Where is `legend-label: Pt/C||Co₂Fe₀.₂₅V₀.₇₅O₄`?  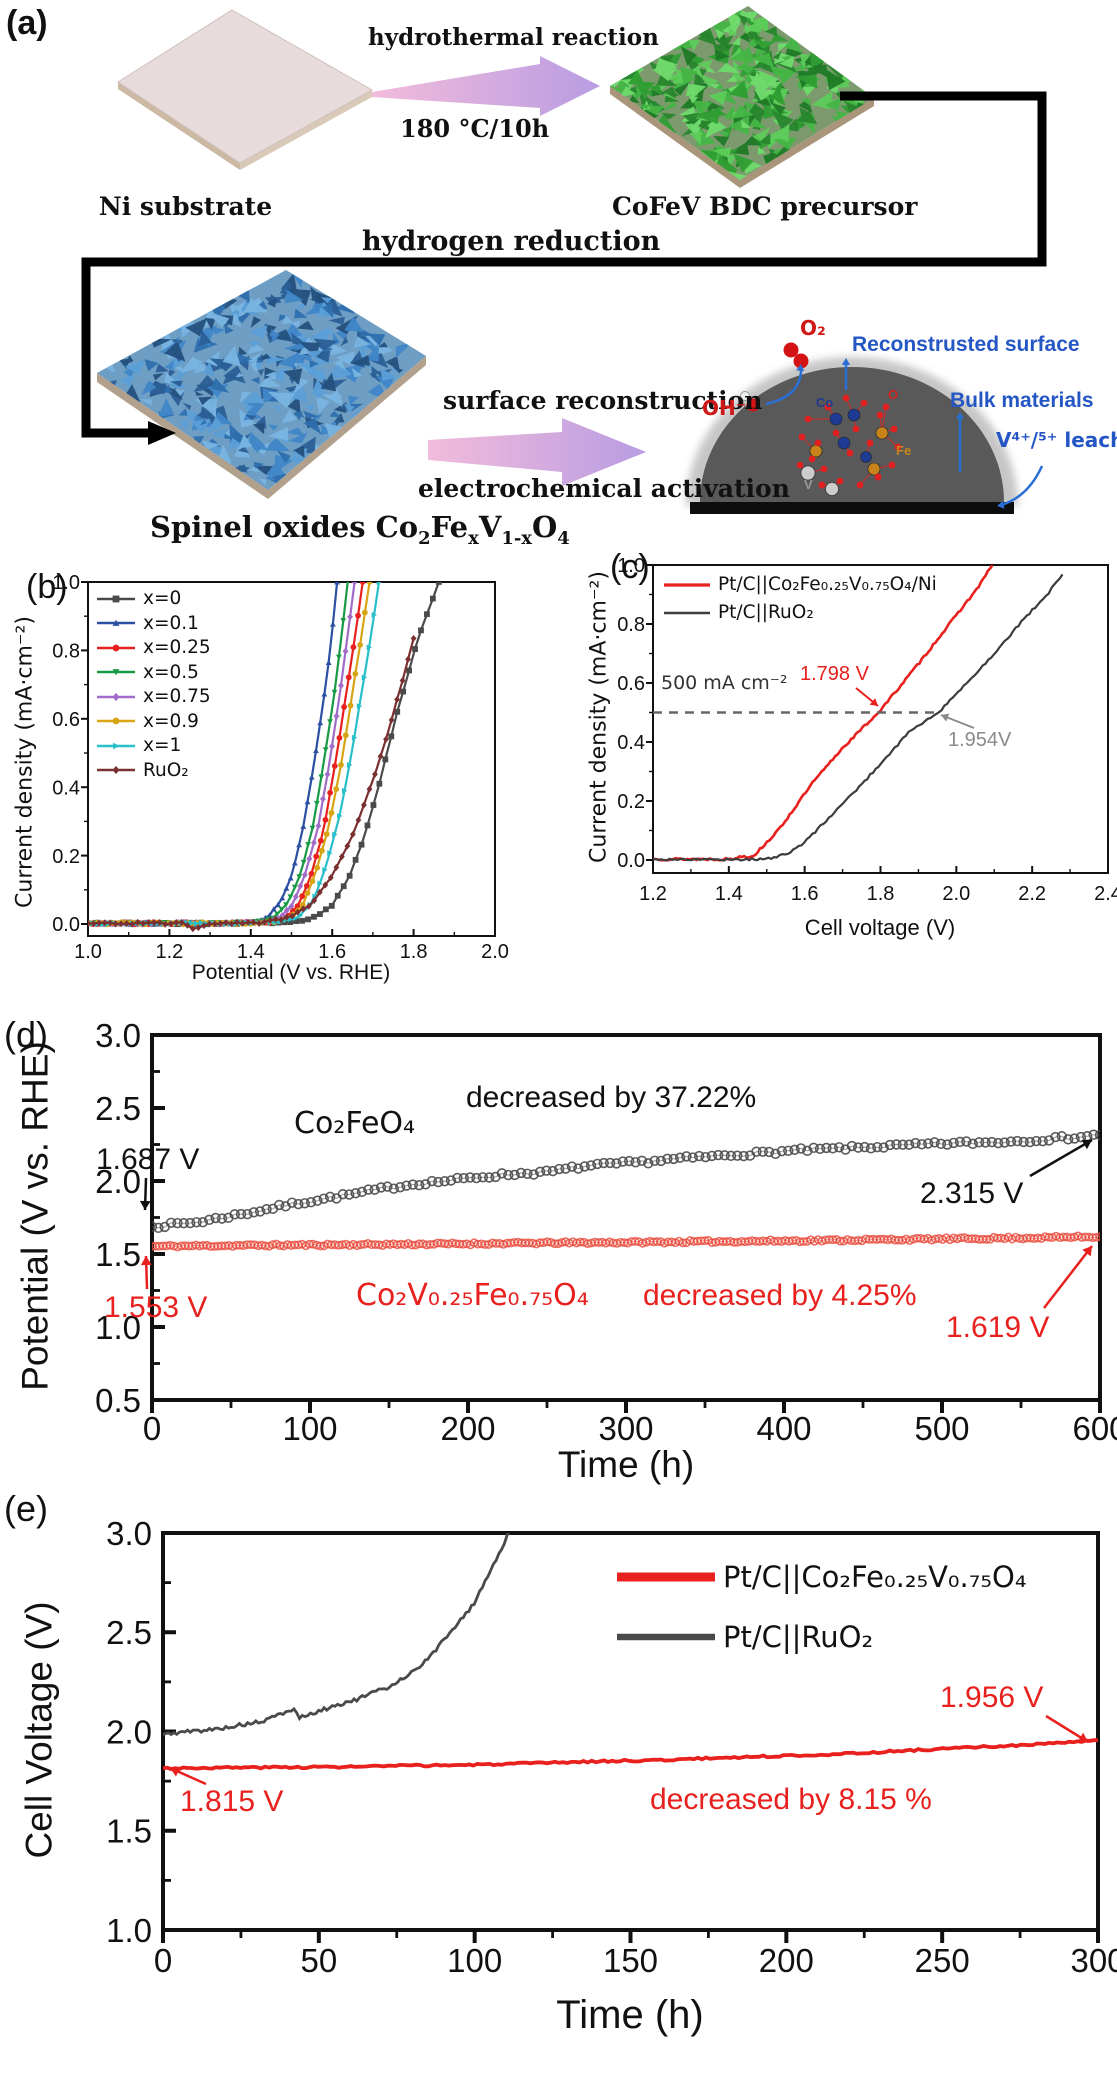
legend-label: Pt/C||Co₂Fe₀.₂₅V₀.₇₅O₄ is located at coordinates (875, 1577).